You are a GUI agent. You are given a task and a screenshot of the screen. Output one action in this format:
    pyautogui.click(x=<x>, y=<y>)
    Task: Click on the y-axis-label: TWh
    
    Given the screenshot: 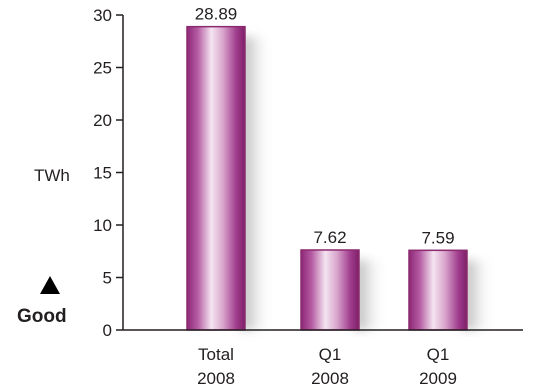 What is the action you would take?
    pyautogui.click(x=52, y=175)
    